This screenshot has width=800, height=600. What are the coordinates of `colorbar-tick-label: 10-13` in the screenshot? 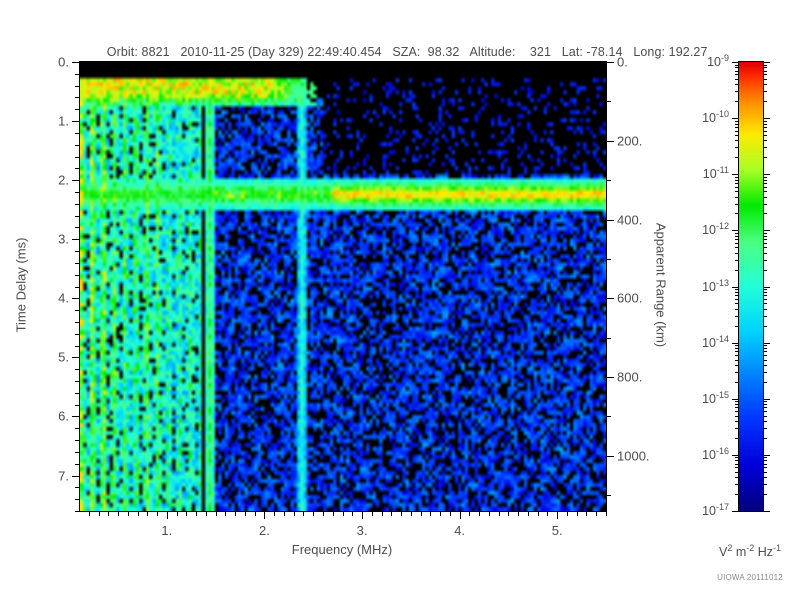 It's located at (715, 285).